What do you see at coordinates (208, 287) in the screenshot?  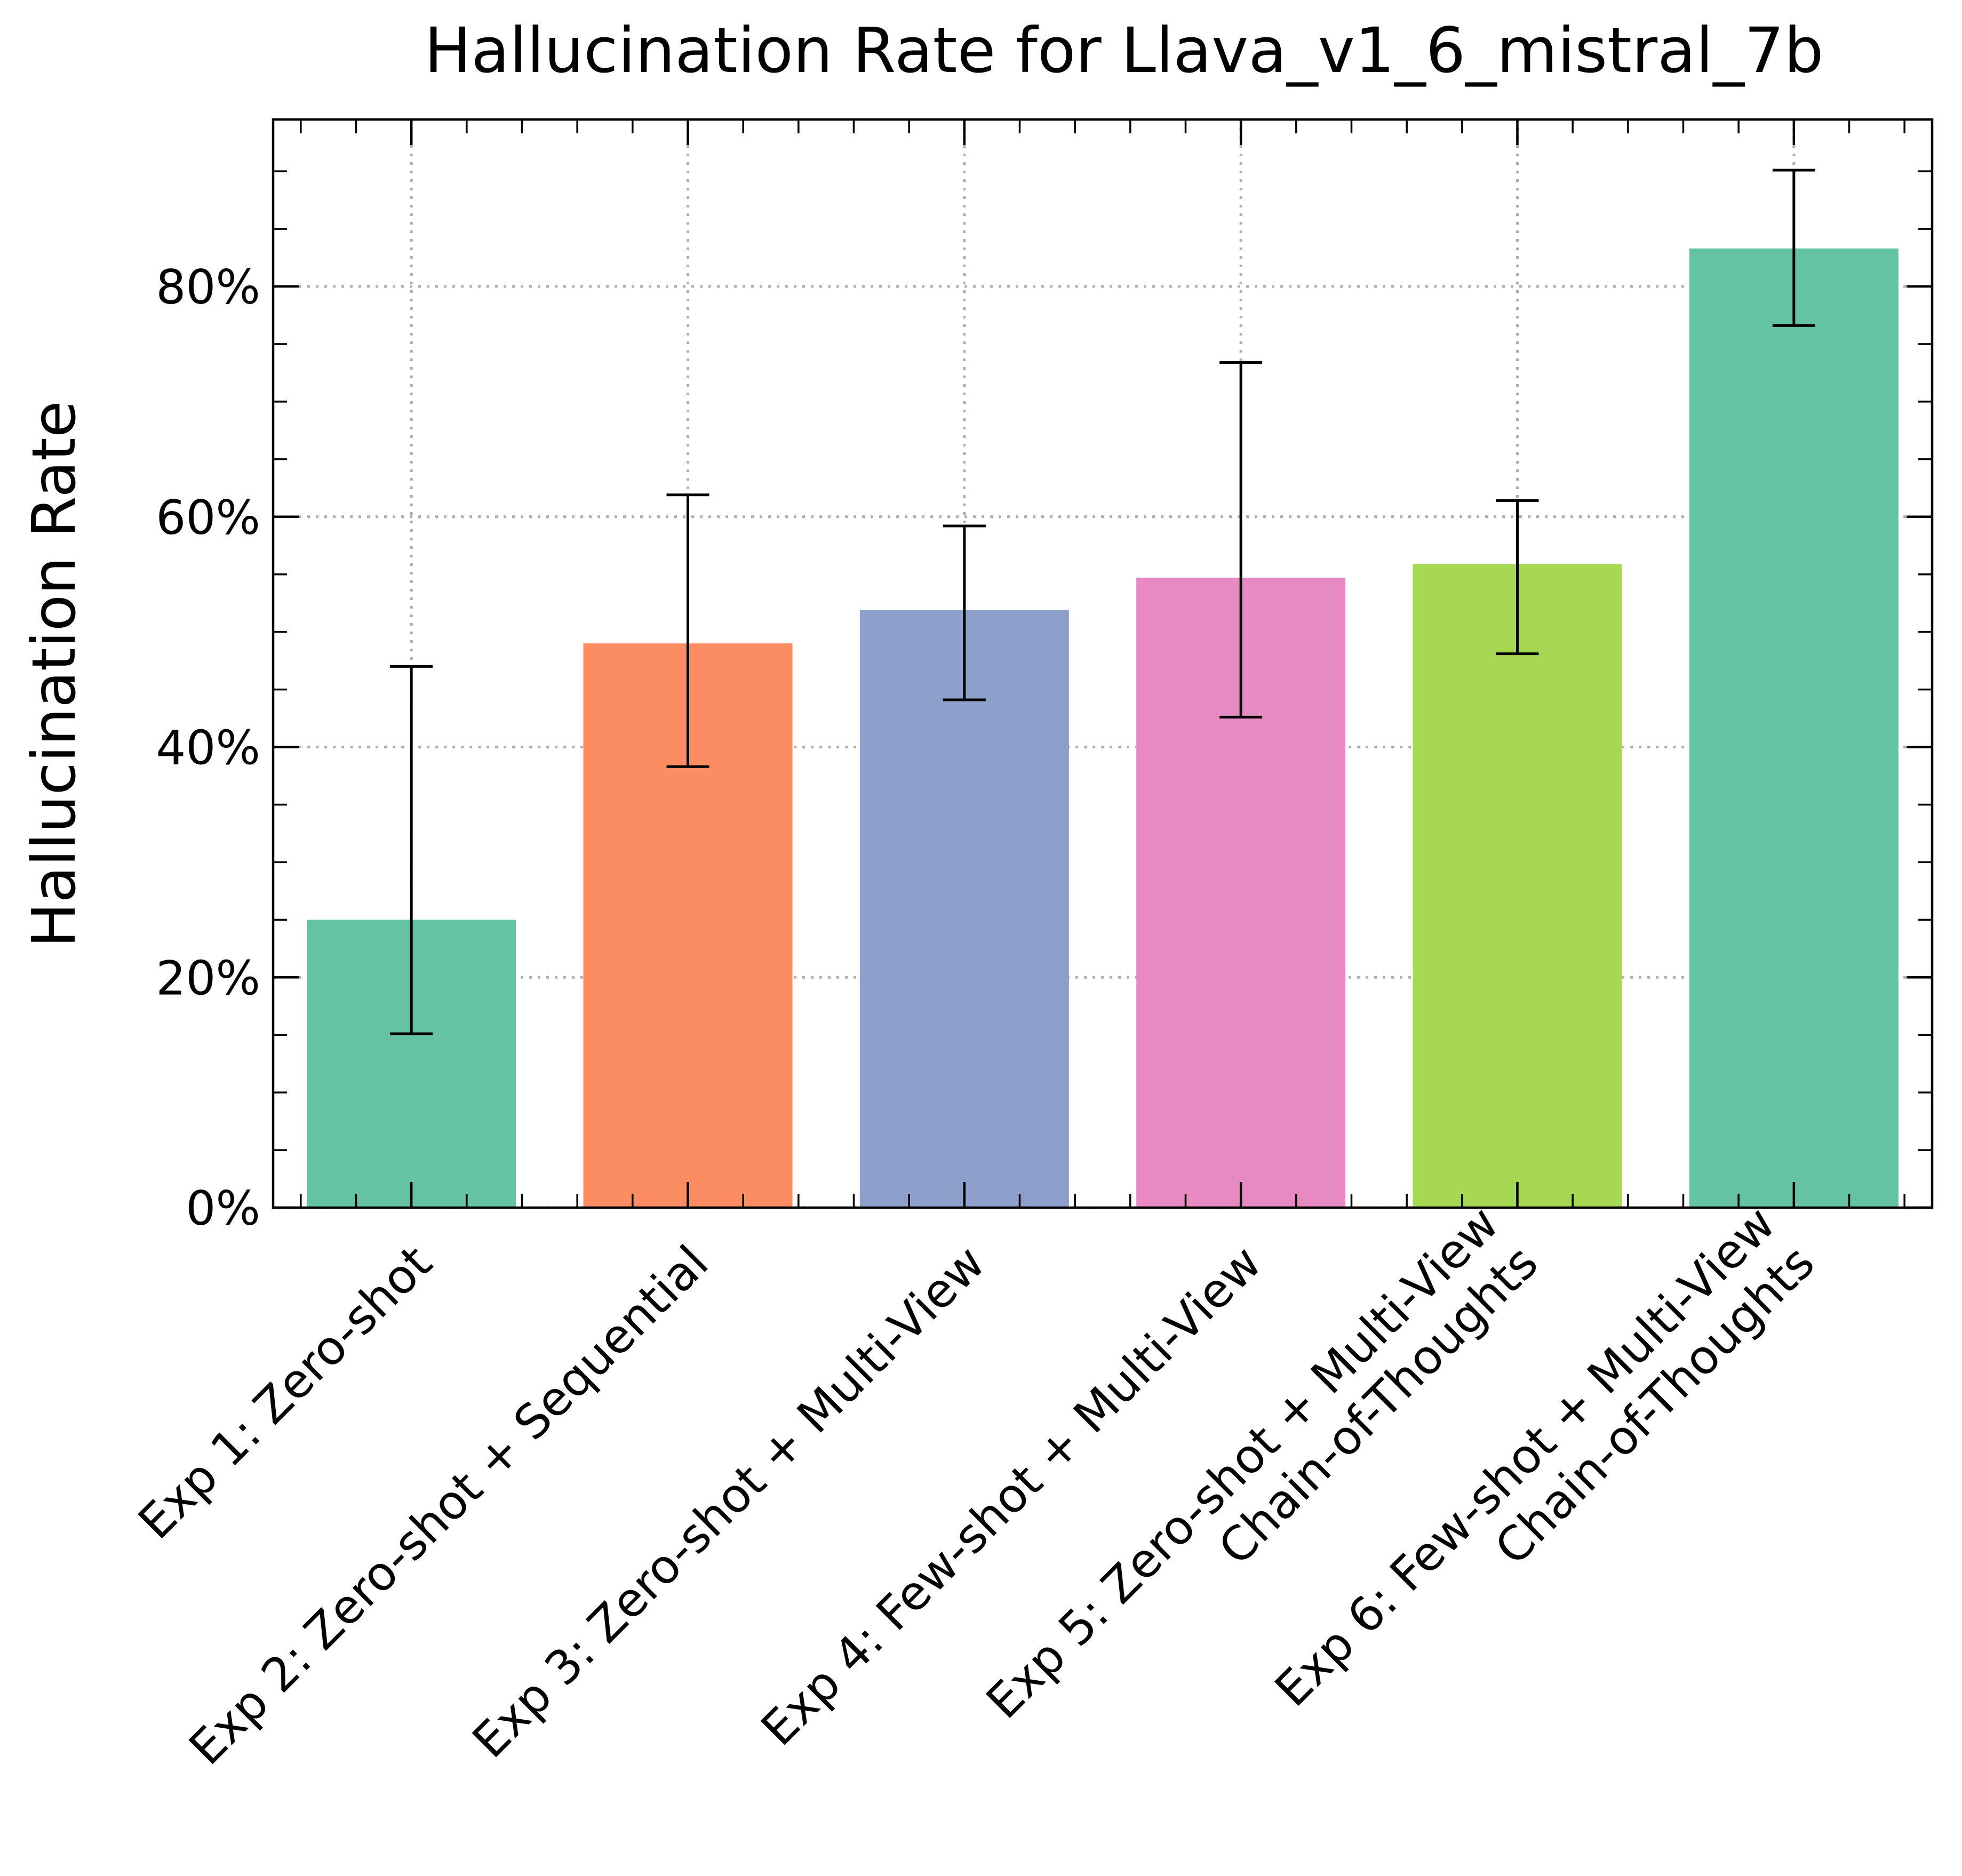 I see `y-tick-label-4: 80%` at bounding box center [208, 287].